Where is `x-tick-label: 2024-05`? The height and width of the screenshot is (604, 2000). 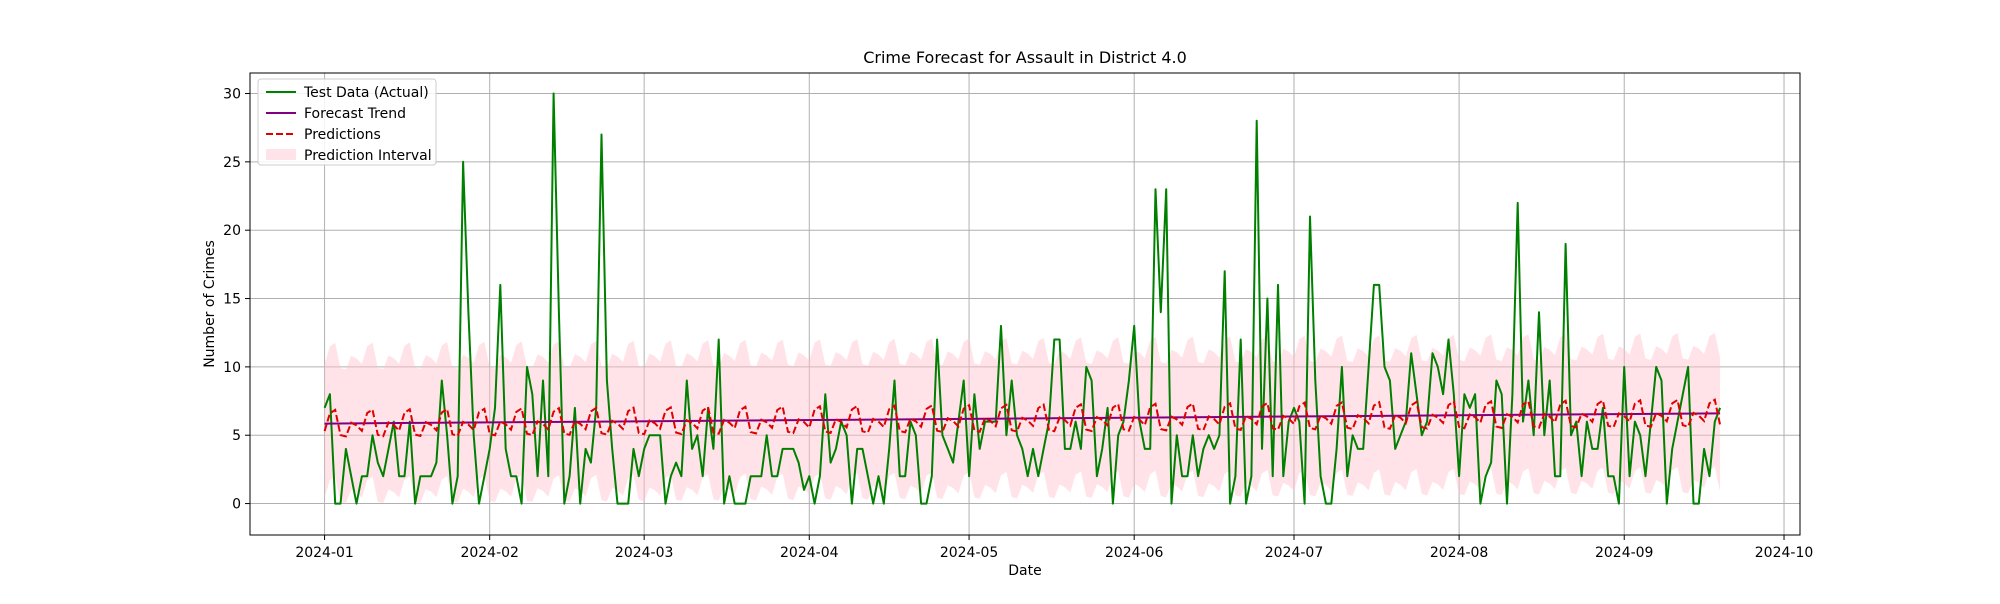 x-tick-label: 2024-05 is located at coordinates (969, 553).